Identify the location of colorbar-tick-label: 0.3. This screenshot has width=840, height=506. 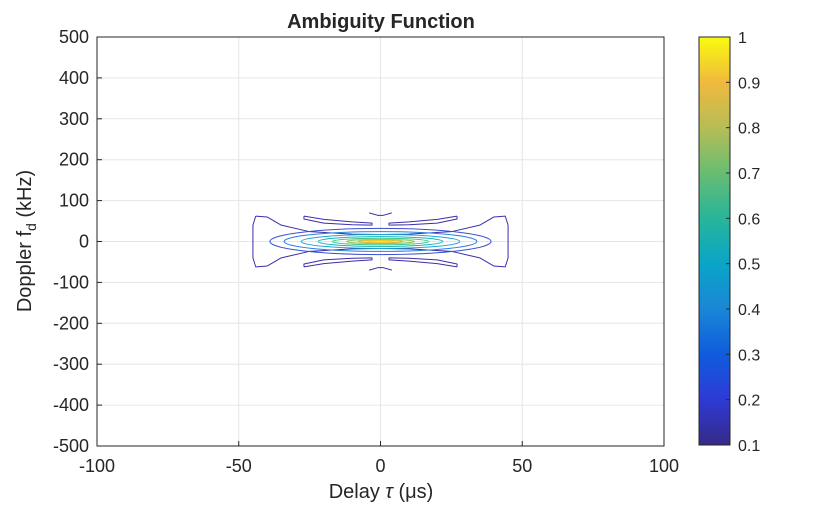
(749, 355).